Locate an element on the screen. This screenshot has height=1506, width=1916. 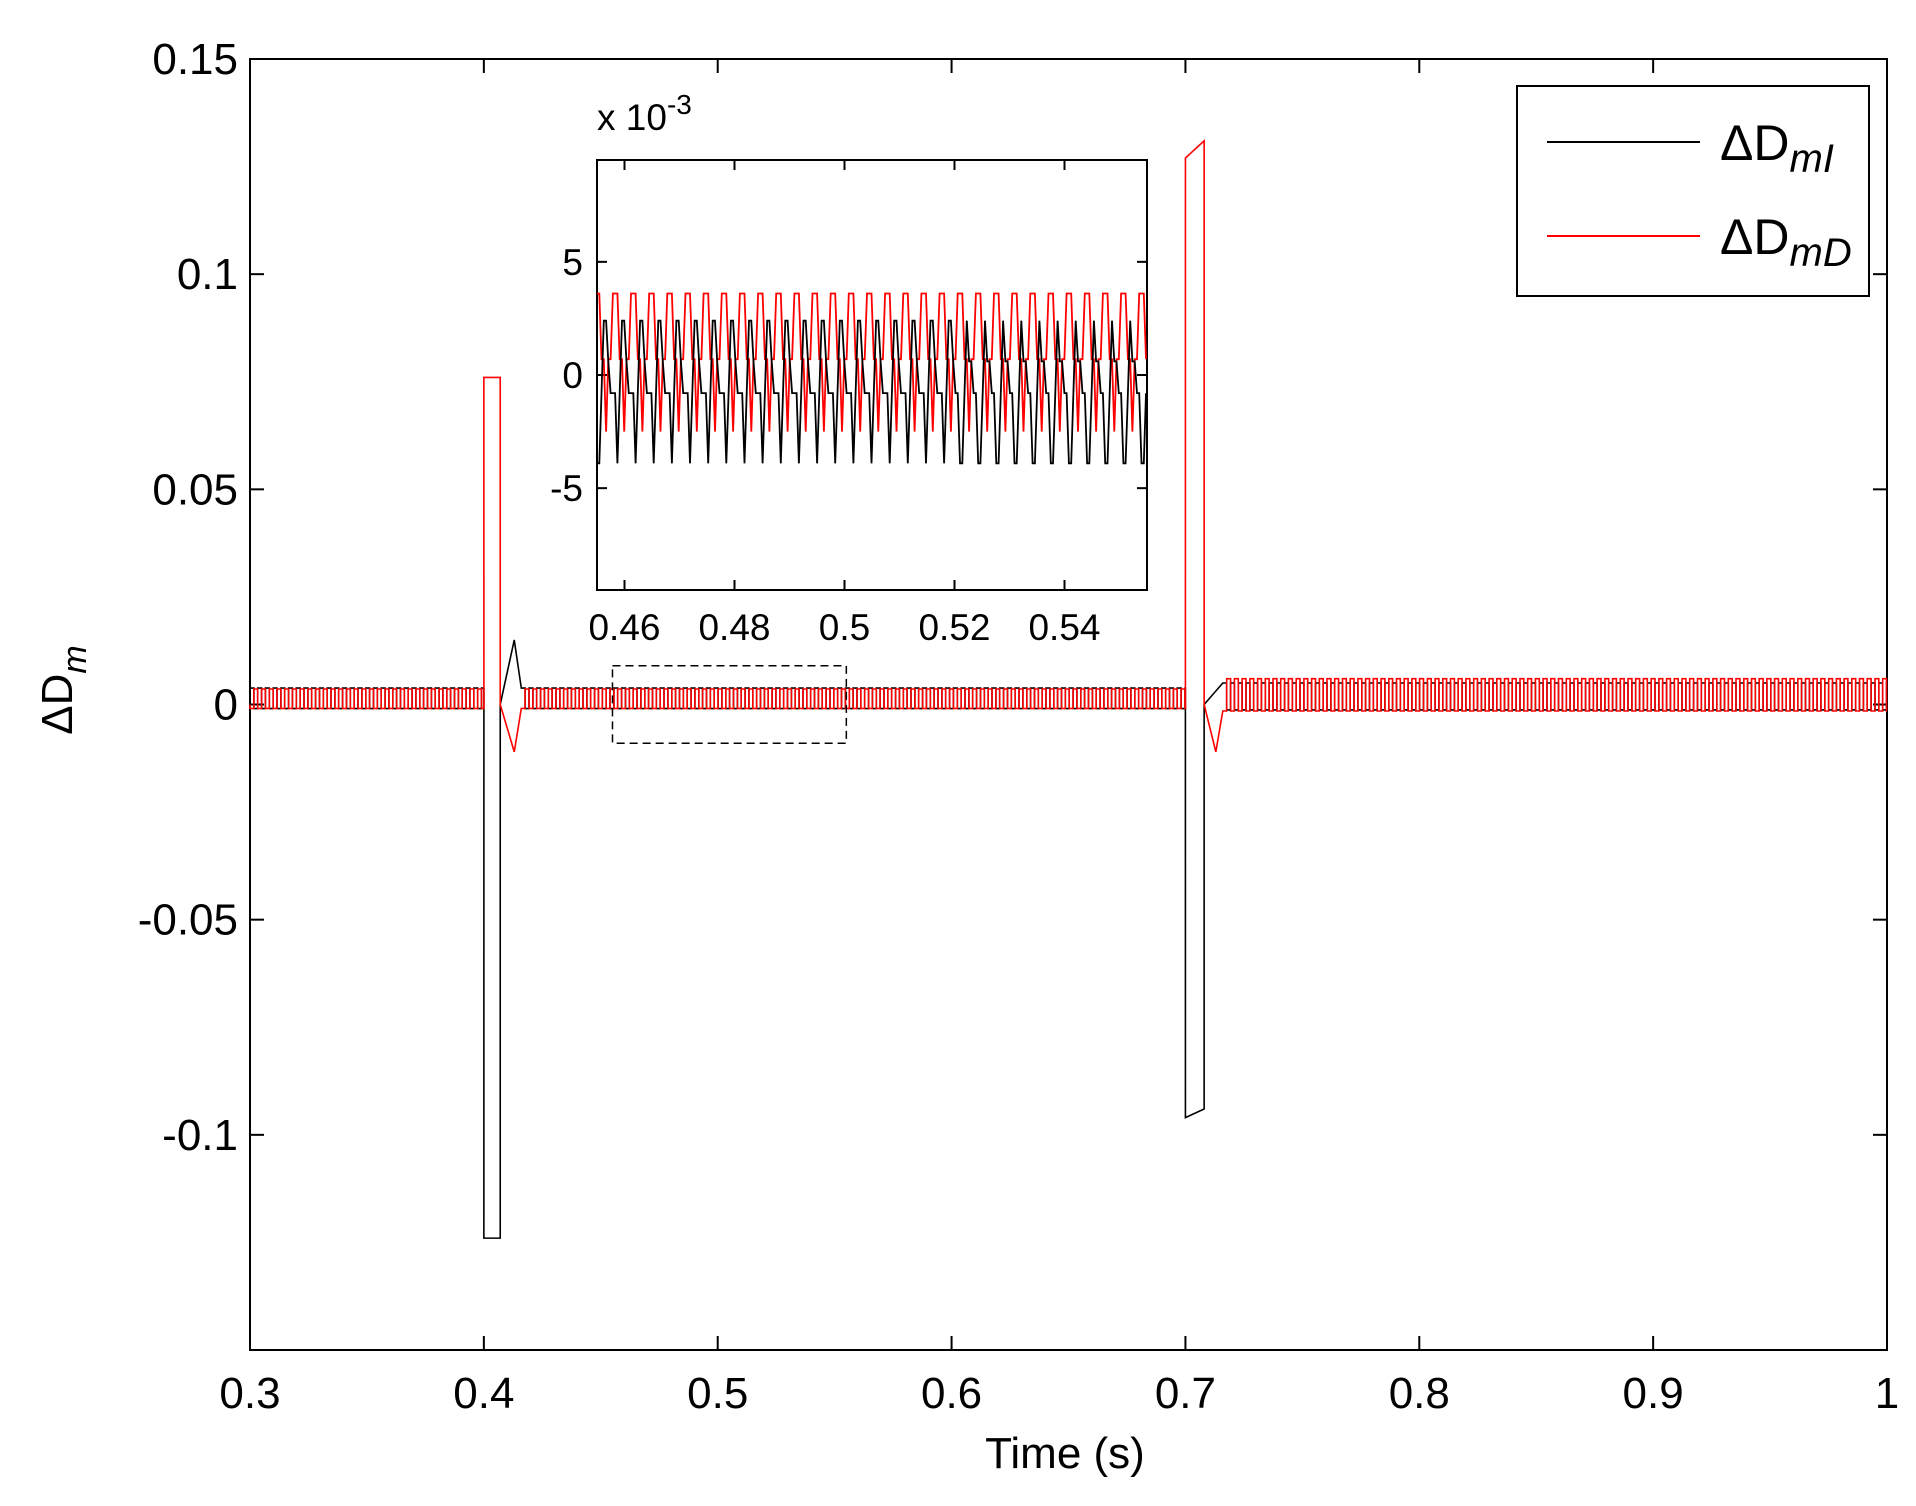
legend-box is located at coordinates (1693, 191).